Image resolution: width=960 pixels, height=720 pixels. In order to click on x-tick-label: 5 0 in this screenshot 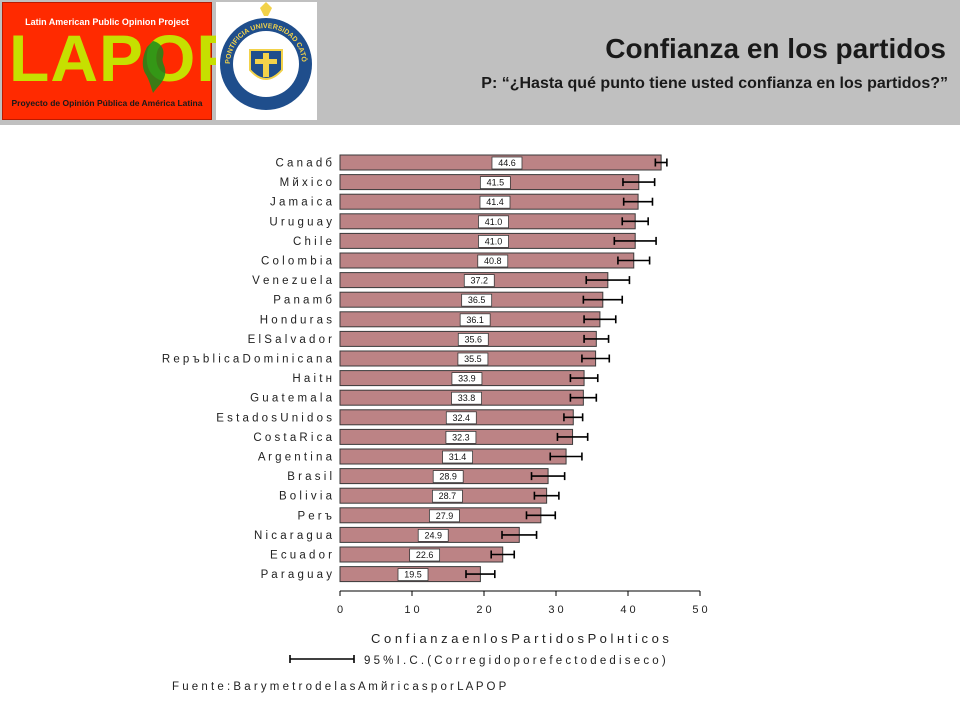, I will do `click(699, 610)`.